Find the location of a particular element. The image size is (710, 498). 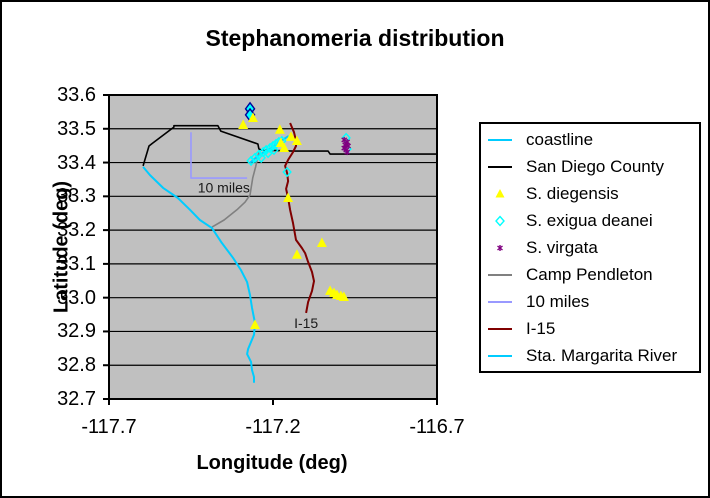

x-axis-title: Longitude (deg) is located at coordinates (272, 463).